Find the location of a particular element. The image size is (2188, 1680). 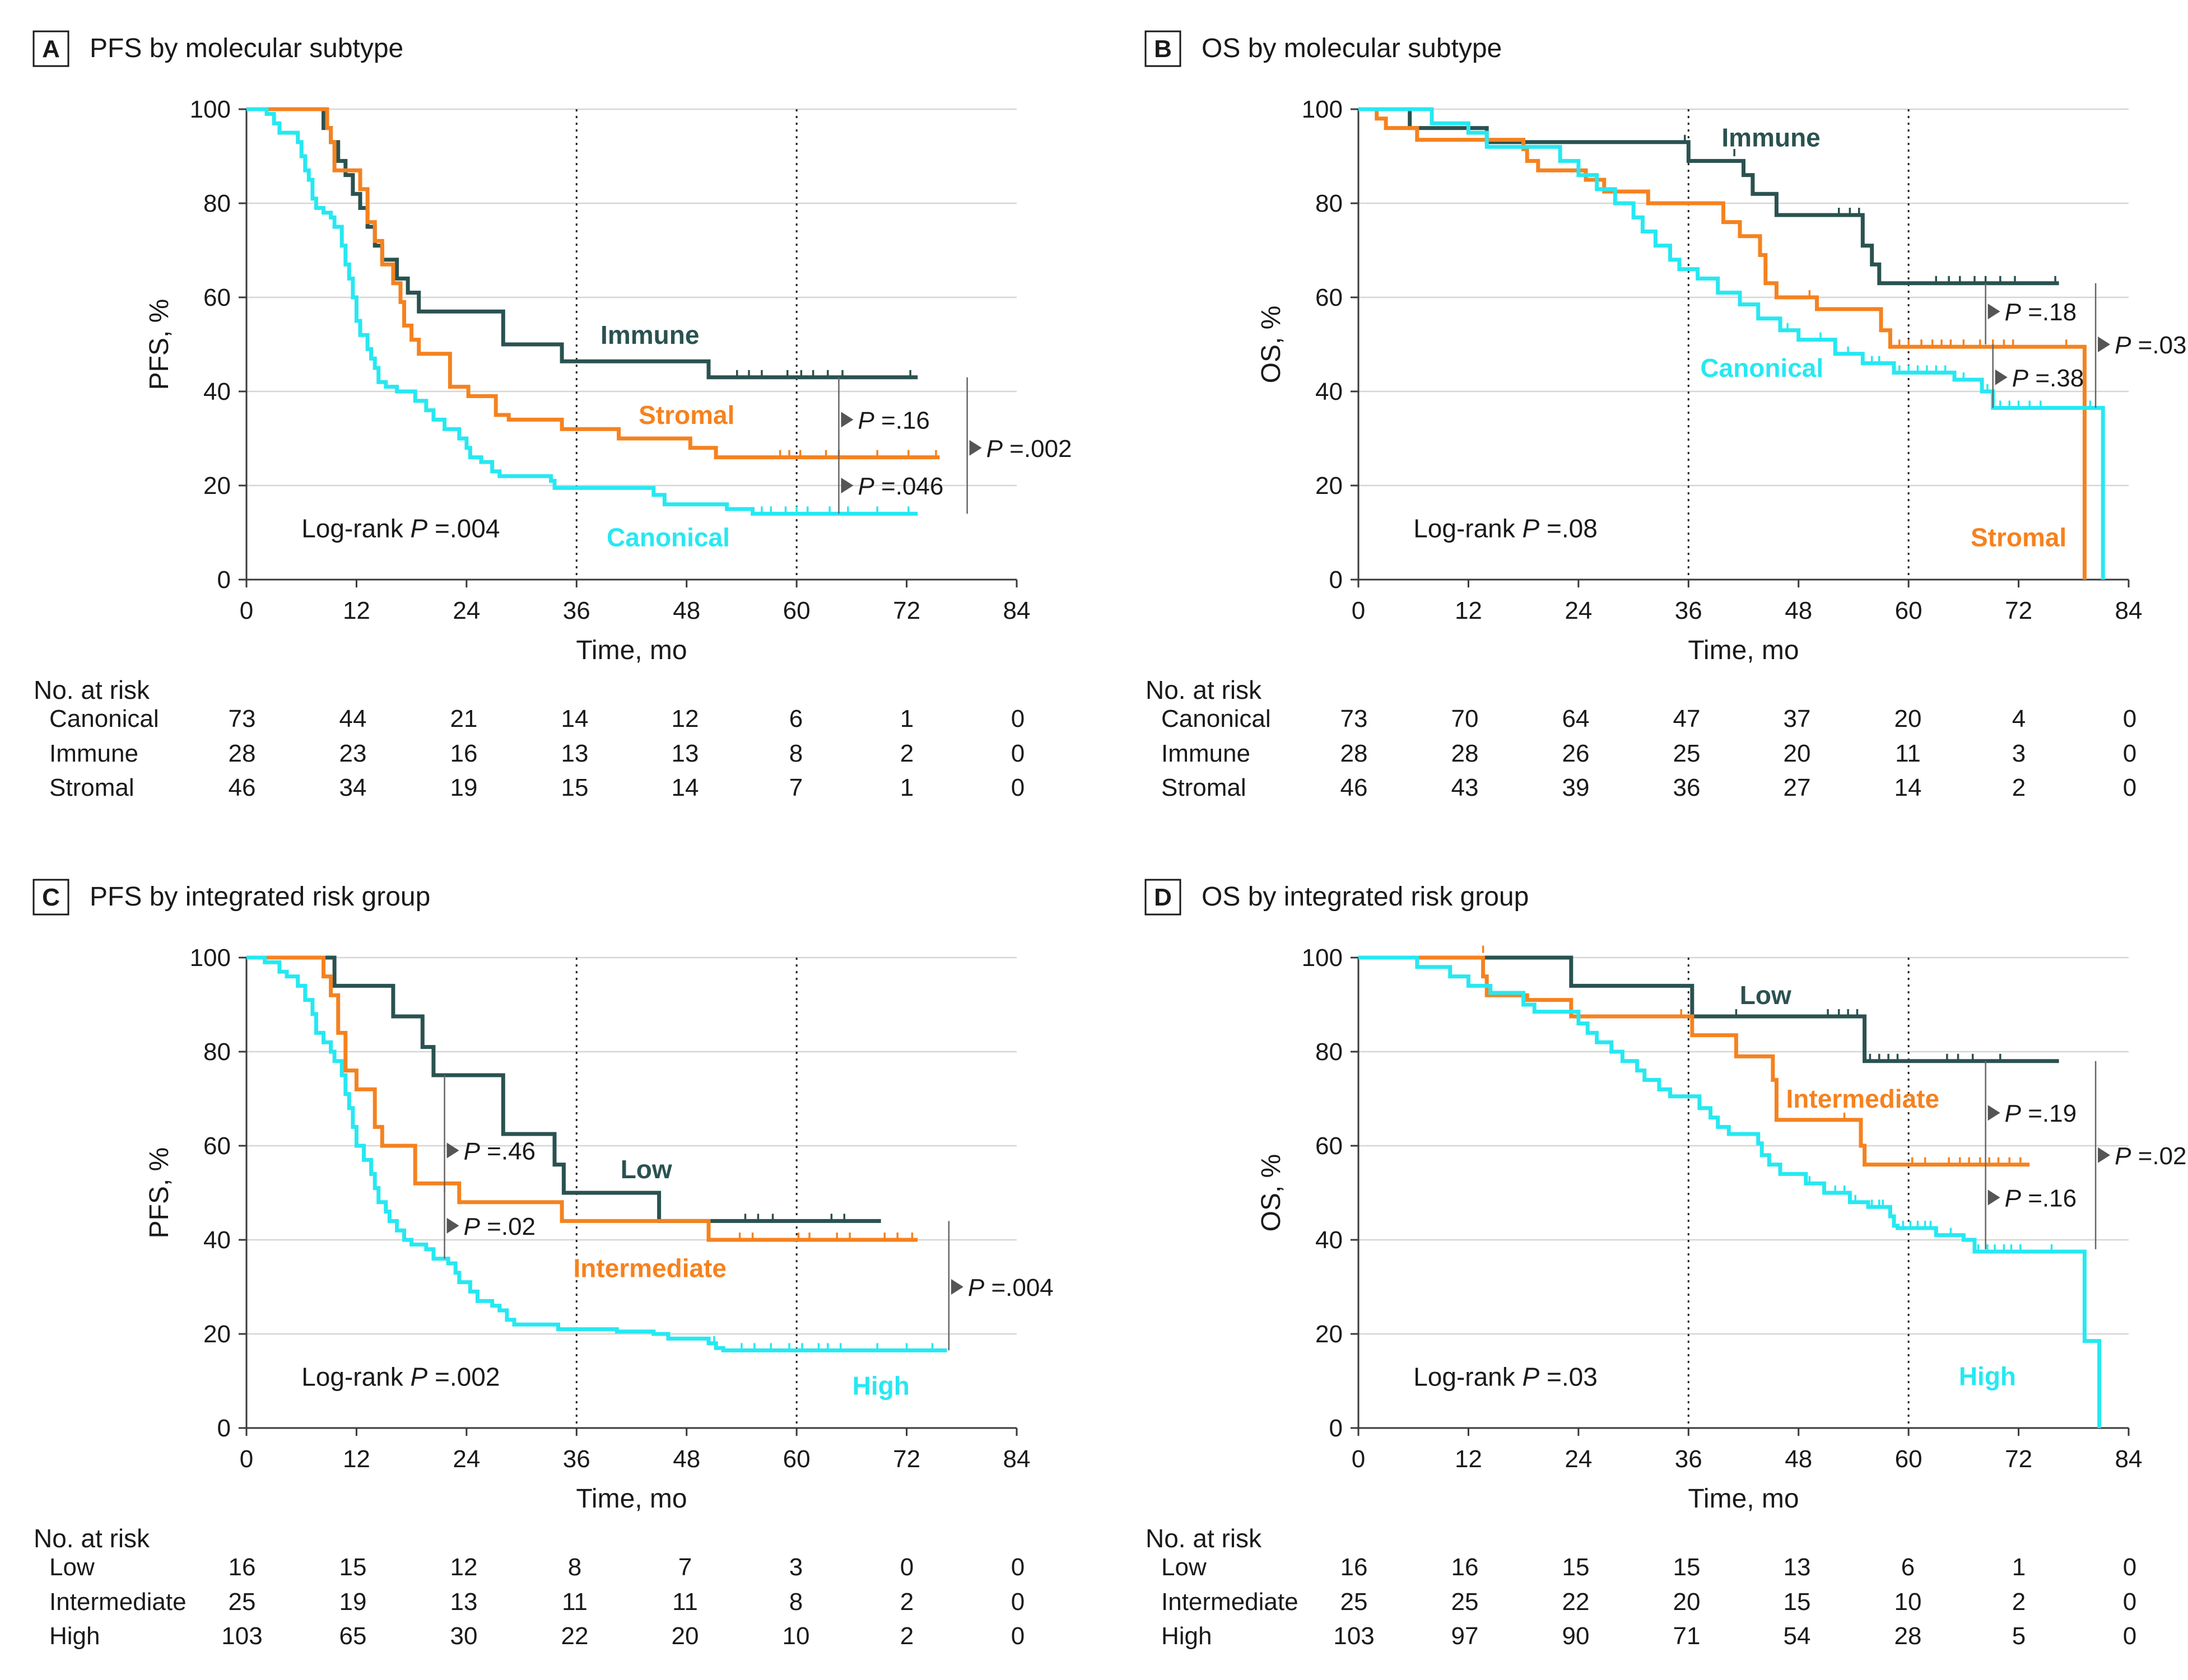

pvalue-label: P =.03 is located at coordinates (2150, 346).